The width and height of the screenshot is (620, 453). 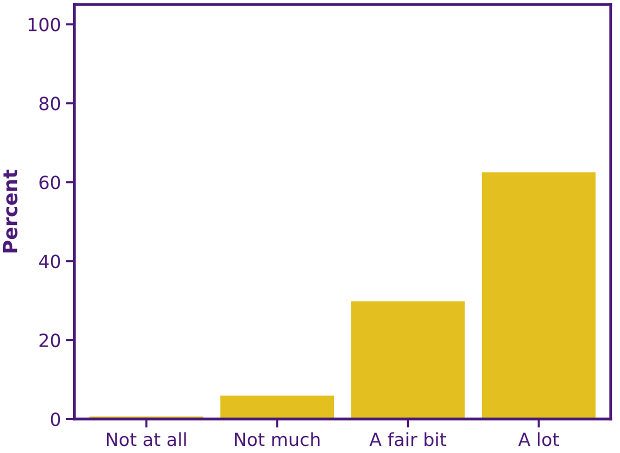 I want to click on y-tick-label: 40, so click(x=49, y=261).